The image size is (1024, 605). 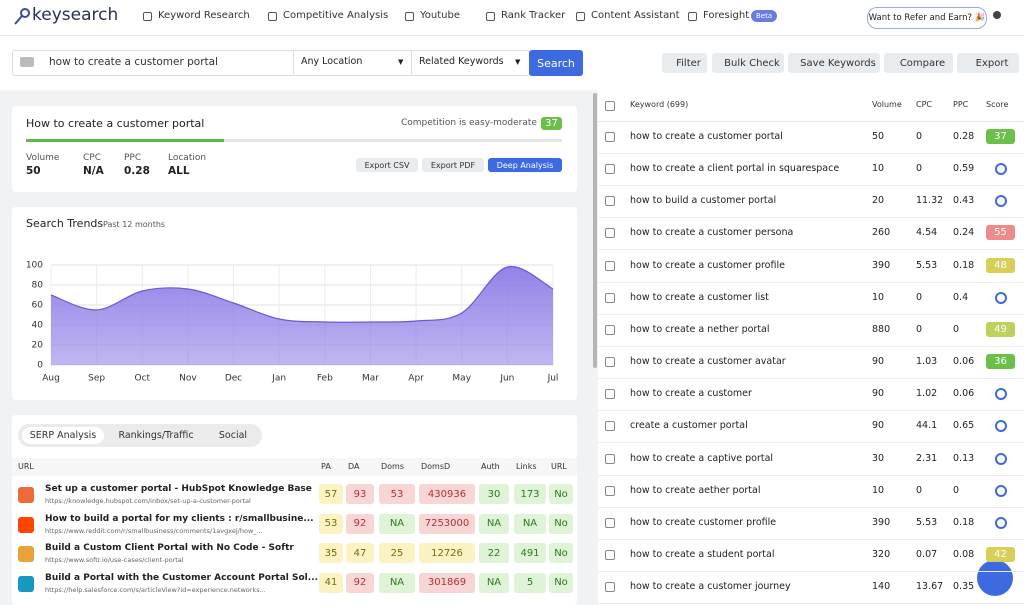 What do you see at coordinates (561, 553) in the screenshot?
I see `serp-metric: No` at bounding box center [561, 553].